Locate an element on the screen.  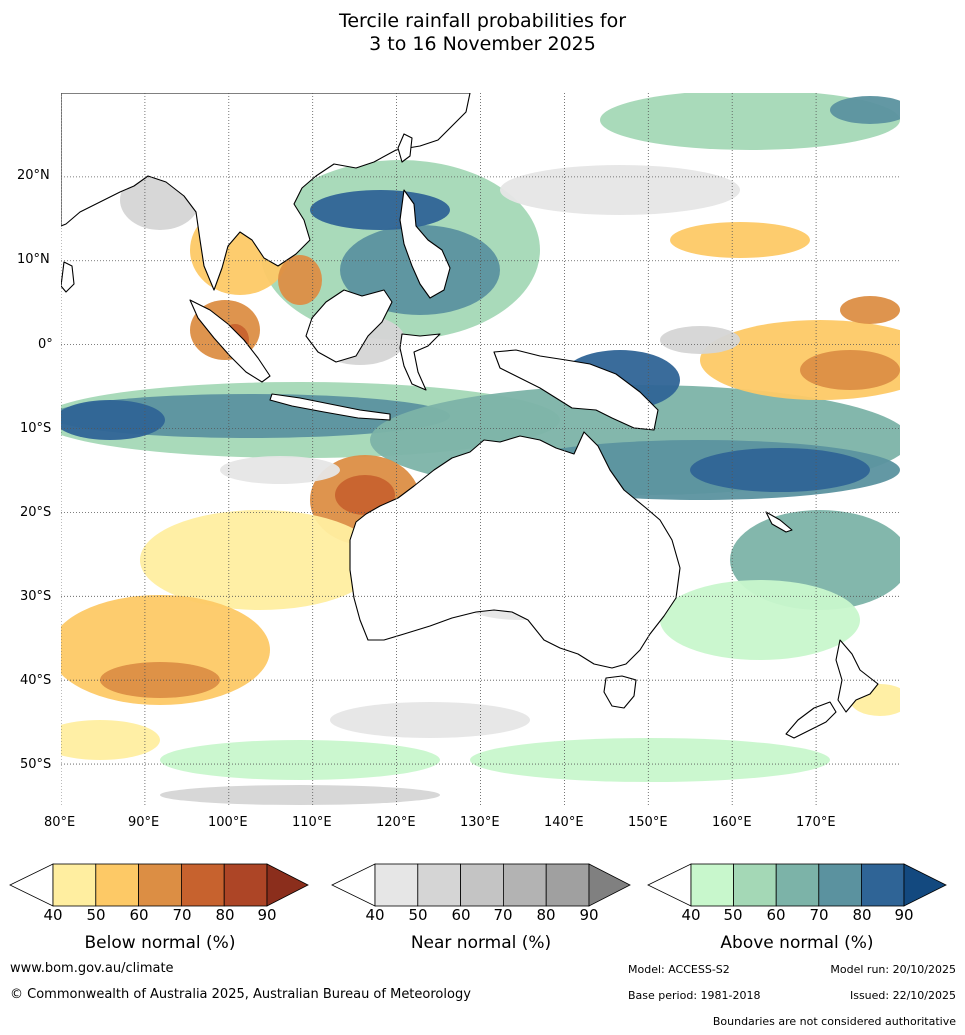
model-run-date: Model run: 20/10/2025 is located at coordinates (893, 969).